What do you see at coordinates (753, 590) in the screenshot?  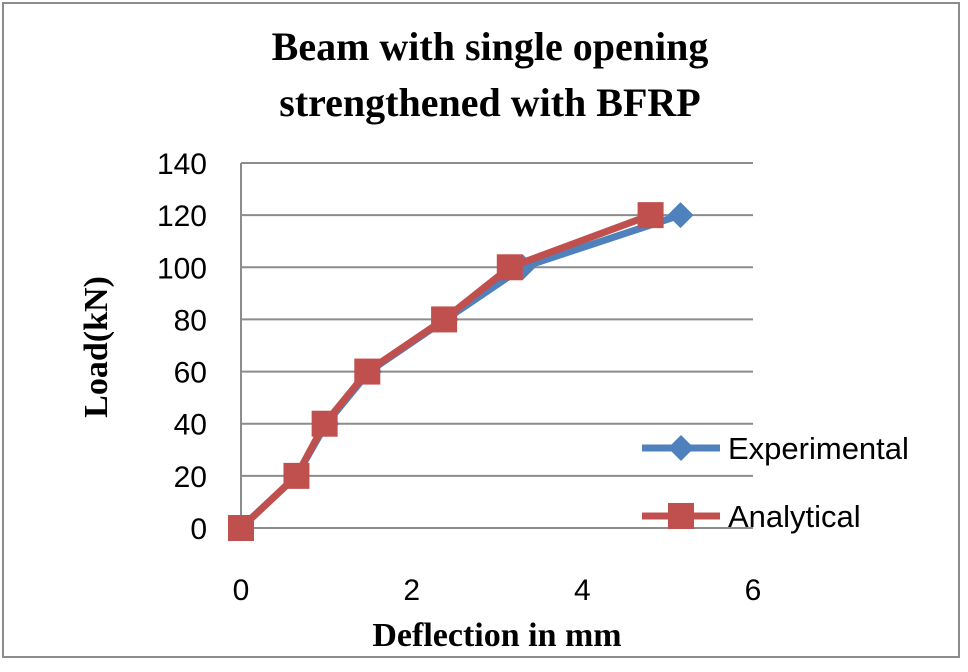 I see `x-tick-label: 6` at bounding box center [753, 590].